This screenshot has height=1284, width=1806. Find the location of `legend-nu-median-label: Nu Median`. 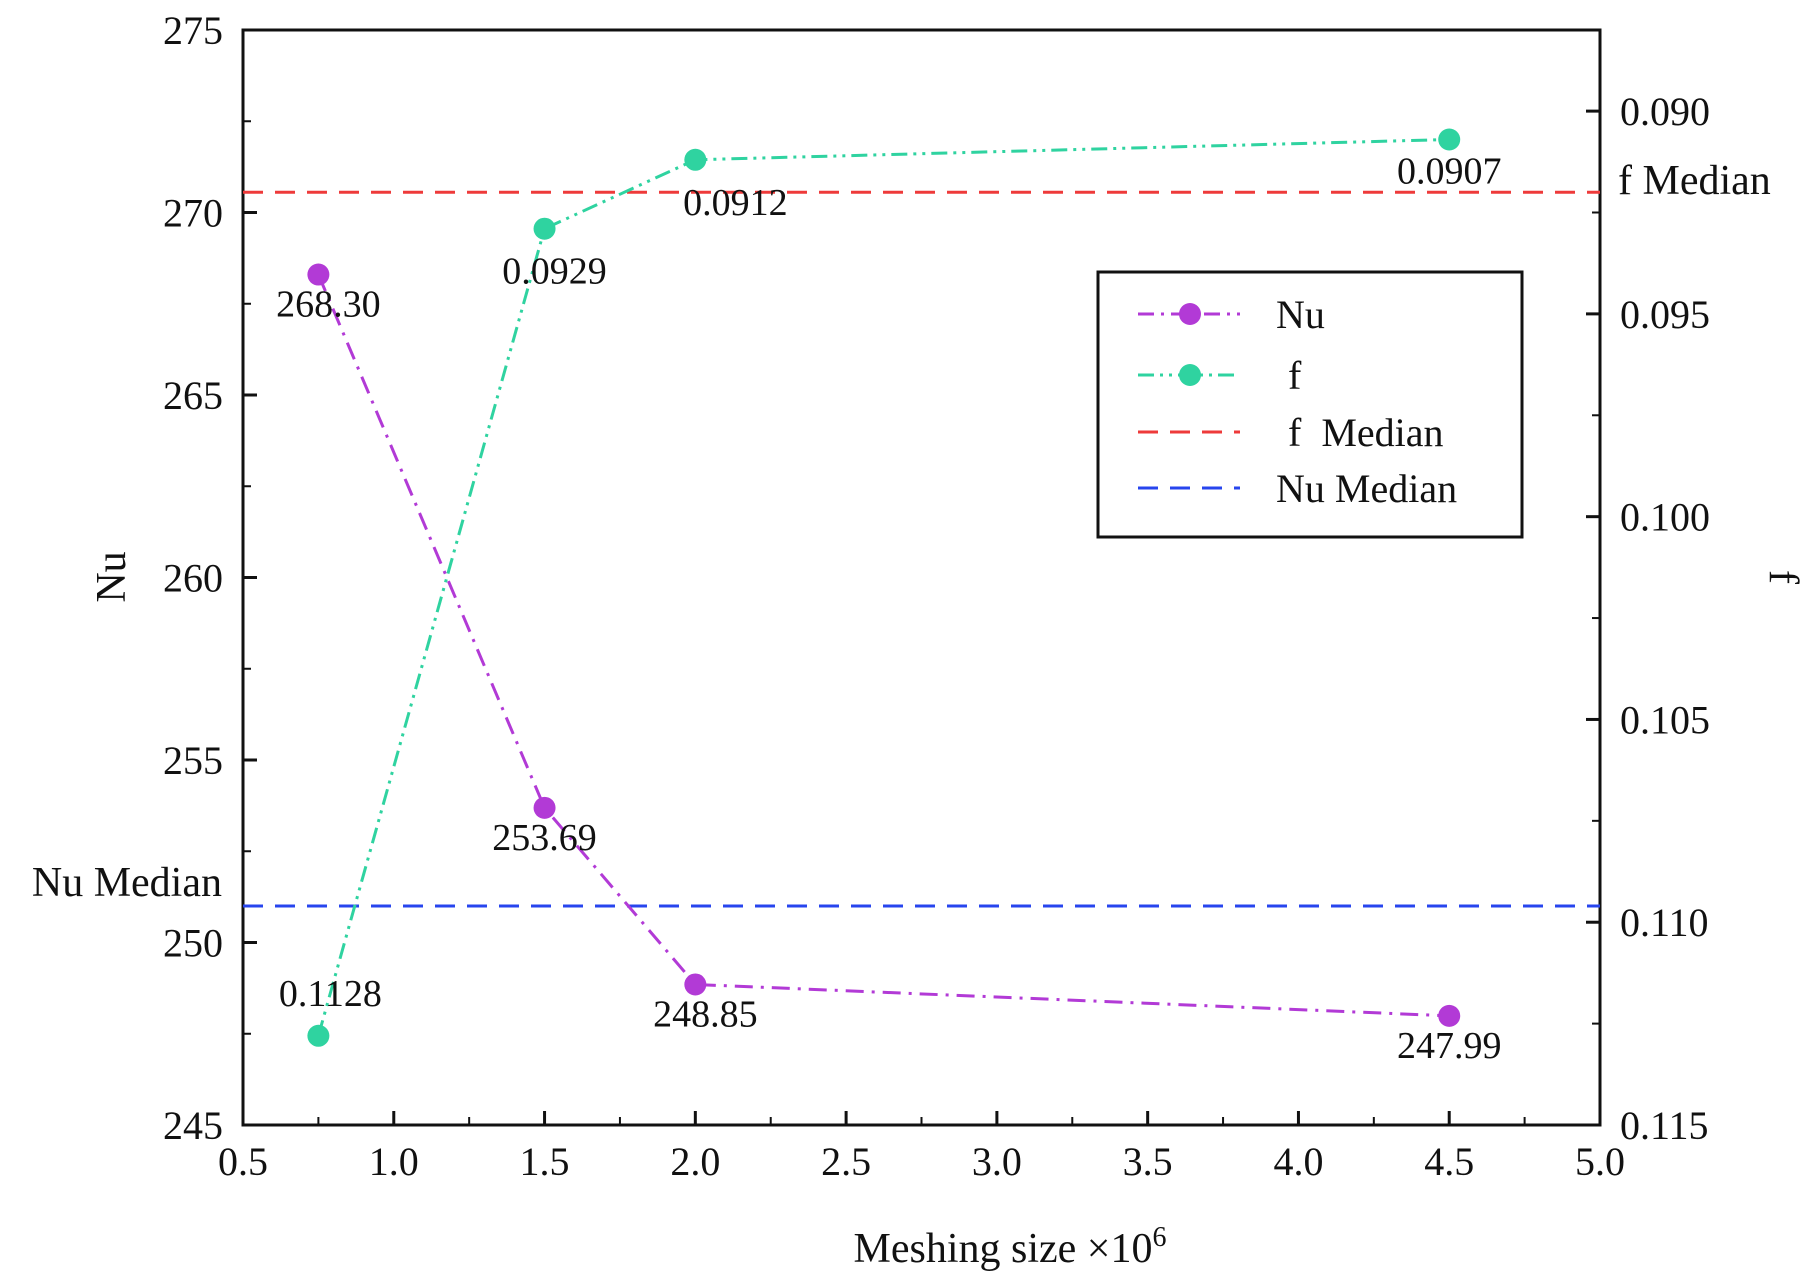

legend-nu-median-label: Nu Median is located at coordinates (1366, 488).